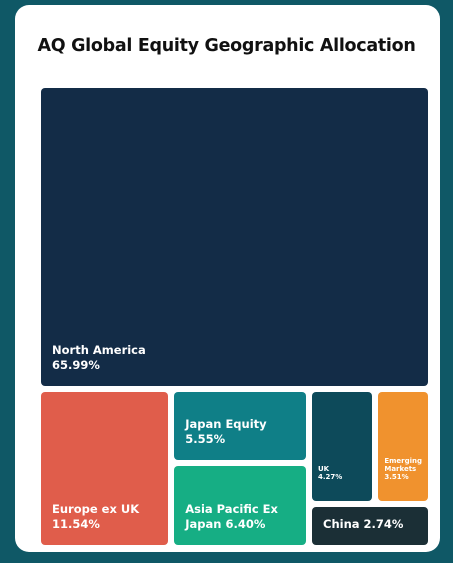 The image size is (453, 563). What do you see at coordinates (205, 439) in the screenshot?
I see `cell-value: 5.55%` at bounding box center [205, 439].